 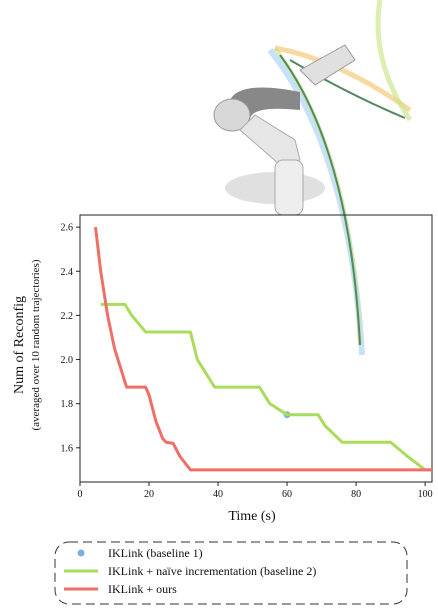 What do you see at coordinates (80, 494) in the screenshot?
I see `x-tick-label: 0` at bounding box center [80, 494].